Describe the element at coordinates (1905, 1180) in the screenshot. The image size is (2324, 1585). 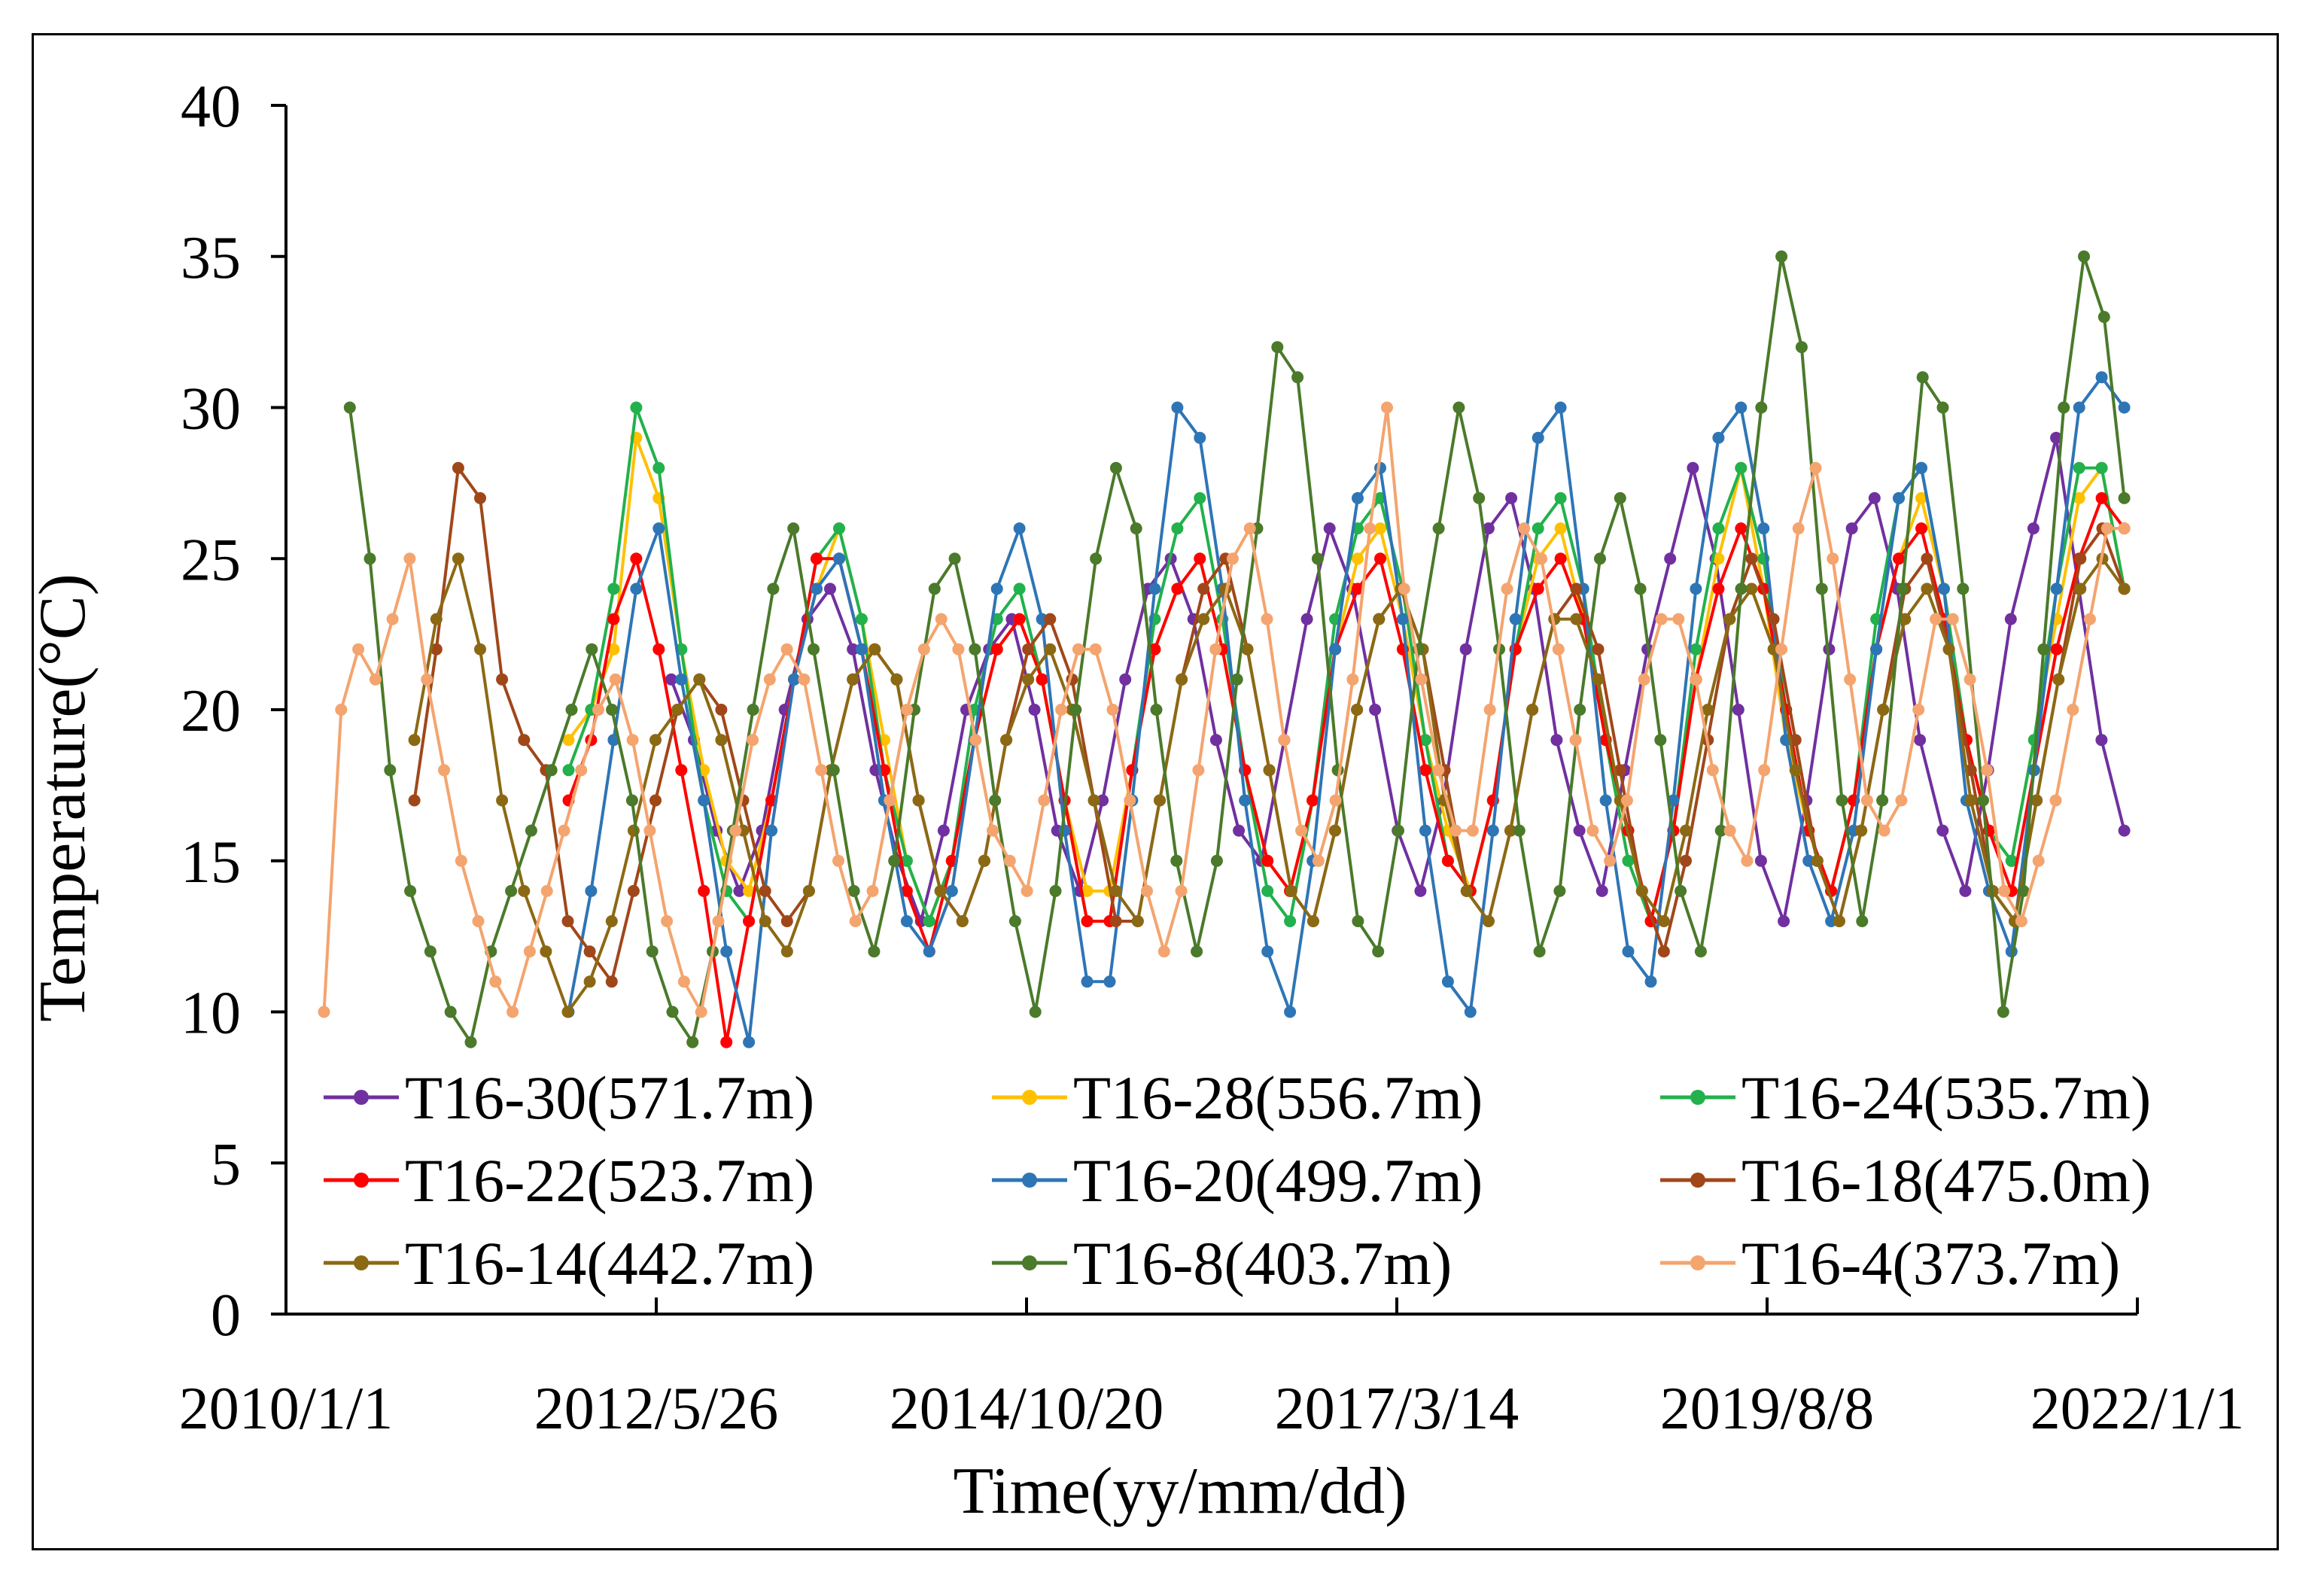
I see `legend-item: T16-18(475.0m)` at that location.